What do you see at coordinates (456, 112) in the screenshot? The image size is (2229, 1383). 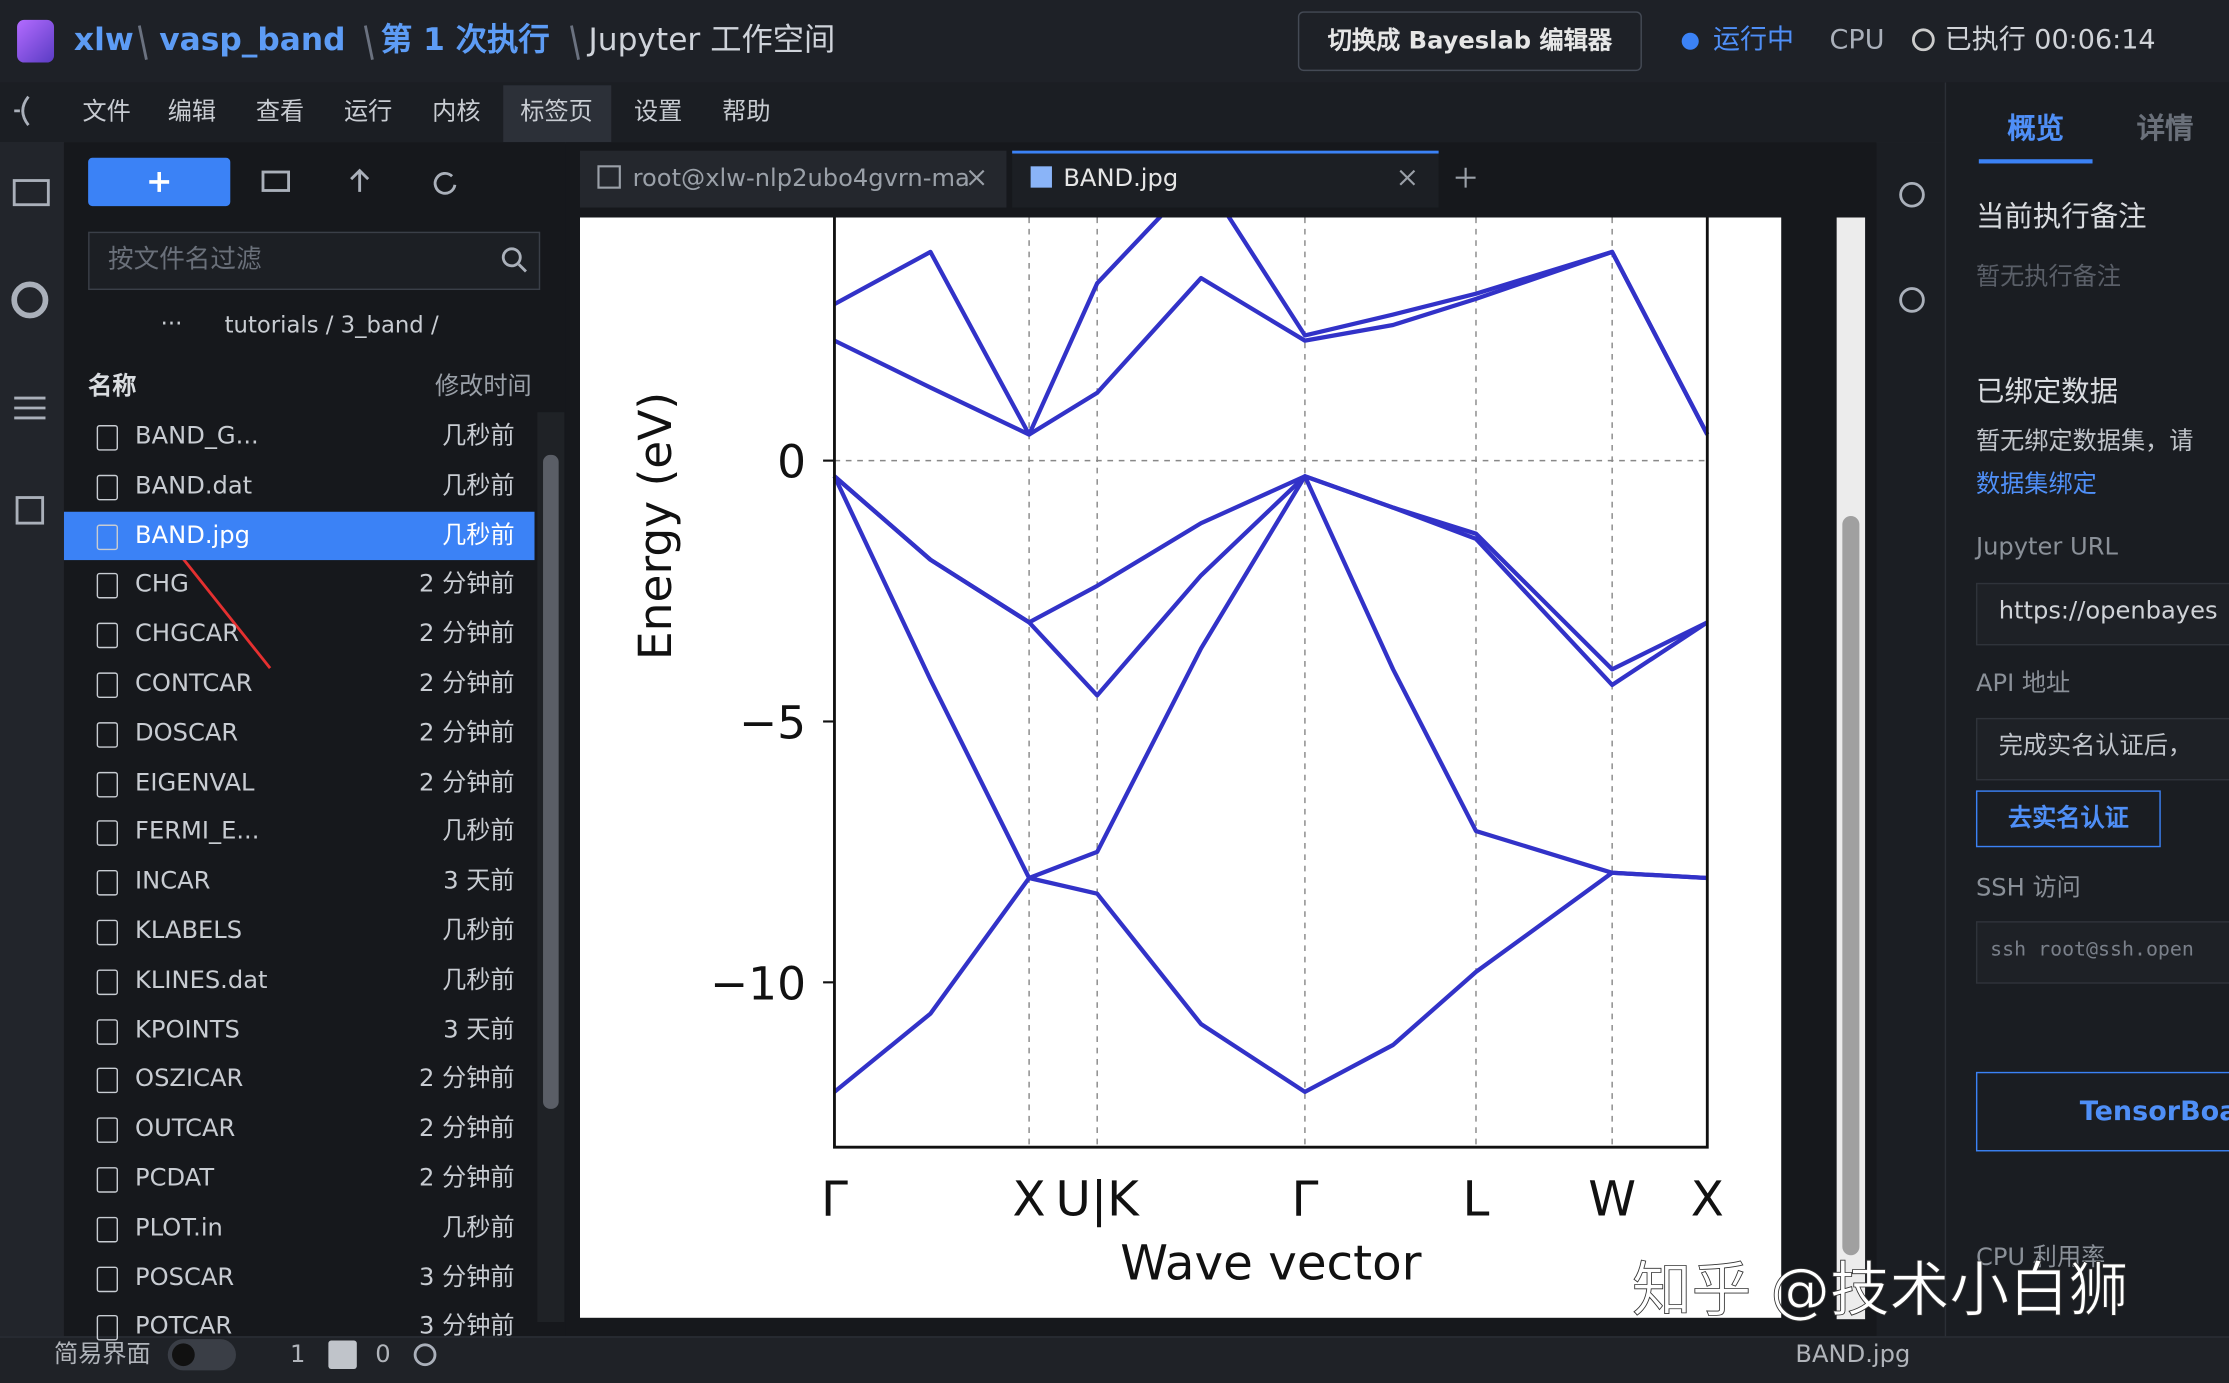 I see `menu-item: 内核` at bounding box center [456, 112].